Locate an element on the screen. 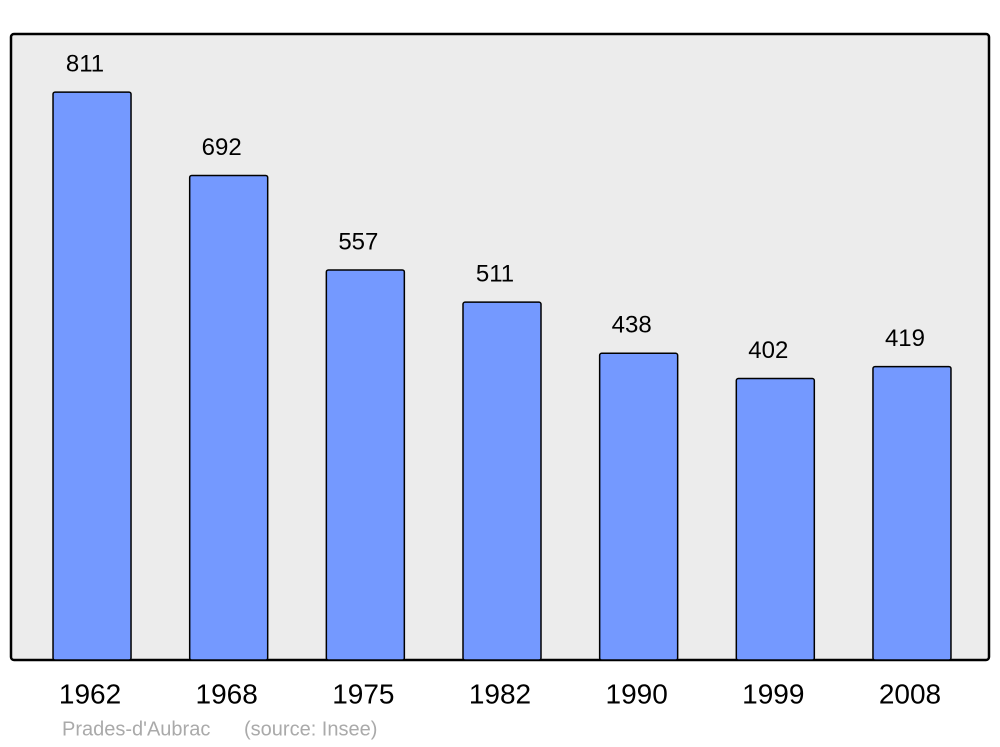  x-tick-label: 1982 is located at coordinates (500, 693).